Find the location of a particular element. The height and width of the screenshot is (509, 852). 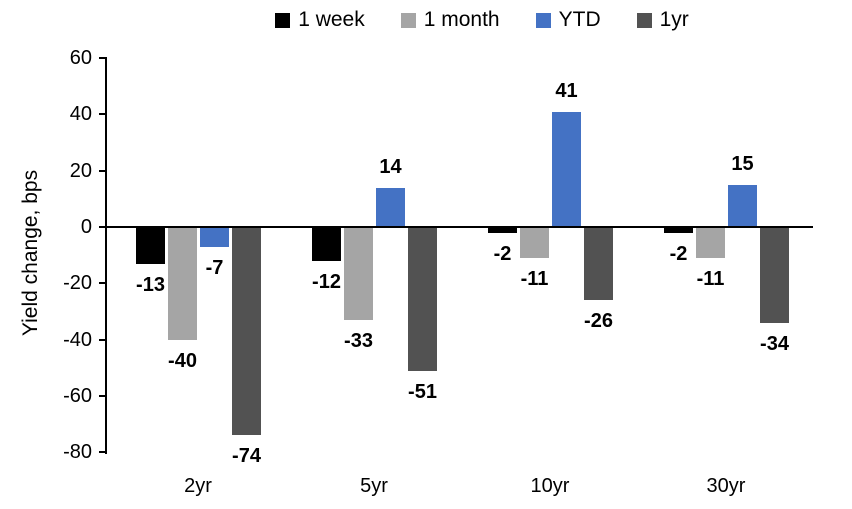

bar-2yr-YTD is located at coordinates (214, 237).